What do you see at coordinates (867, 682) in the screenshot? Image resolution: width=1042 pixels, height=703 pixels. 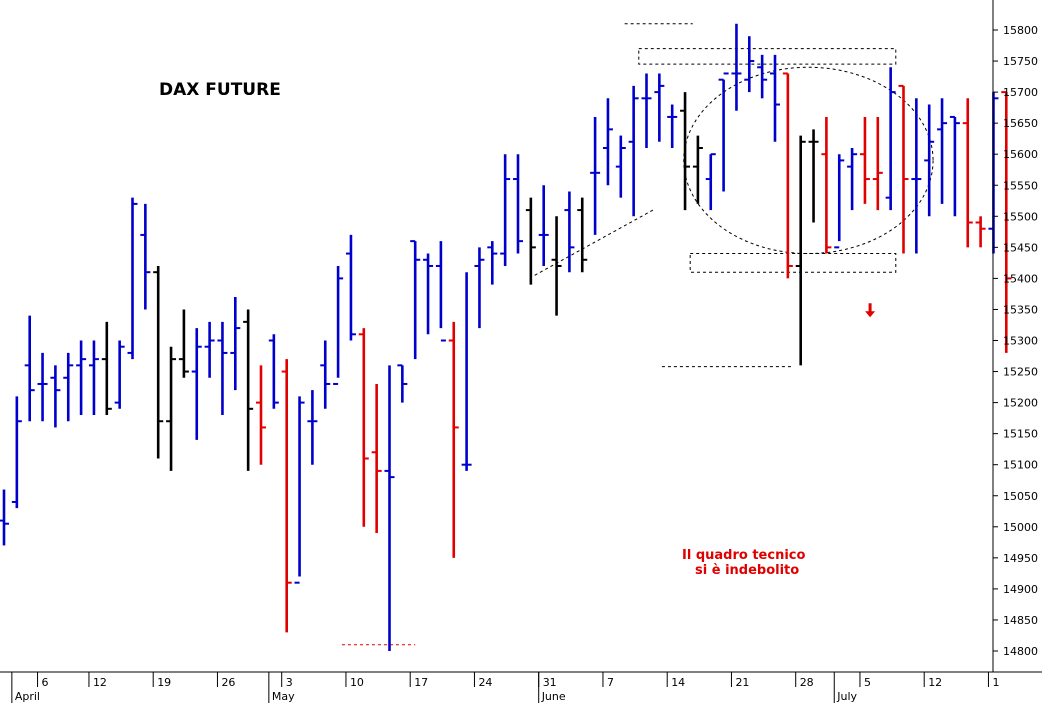 I see `x-tick-label: 5` at bounding box center [867, 682].